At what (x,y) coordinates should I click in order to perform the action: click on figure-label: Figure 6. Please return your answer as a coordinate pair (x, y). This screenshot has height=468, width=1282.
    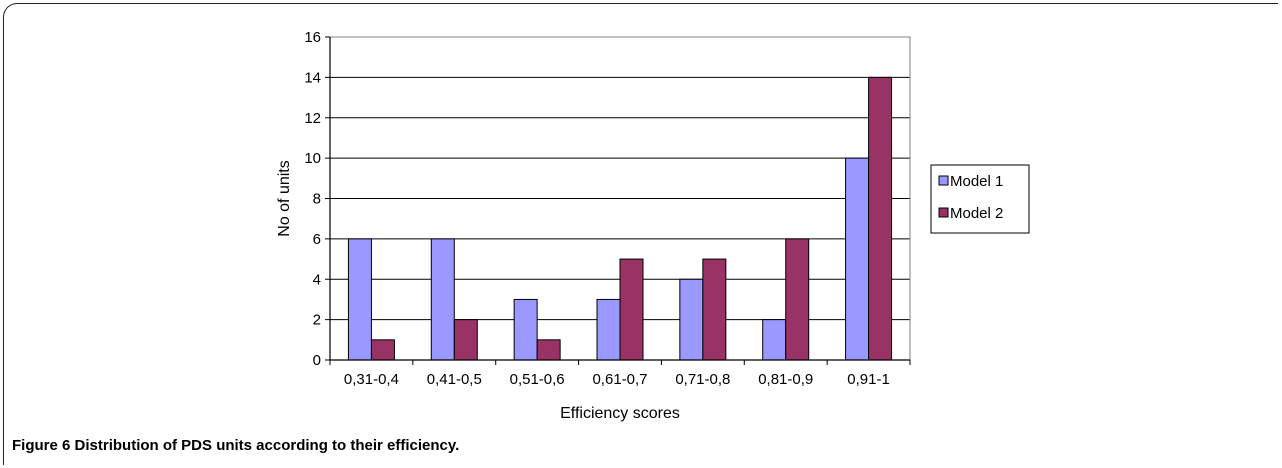
    Looking at the image, I should click on (41, 445).